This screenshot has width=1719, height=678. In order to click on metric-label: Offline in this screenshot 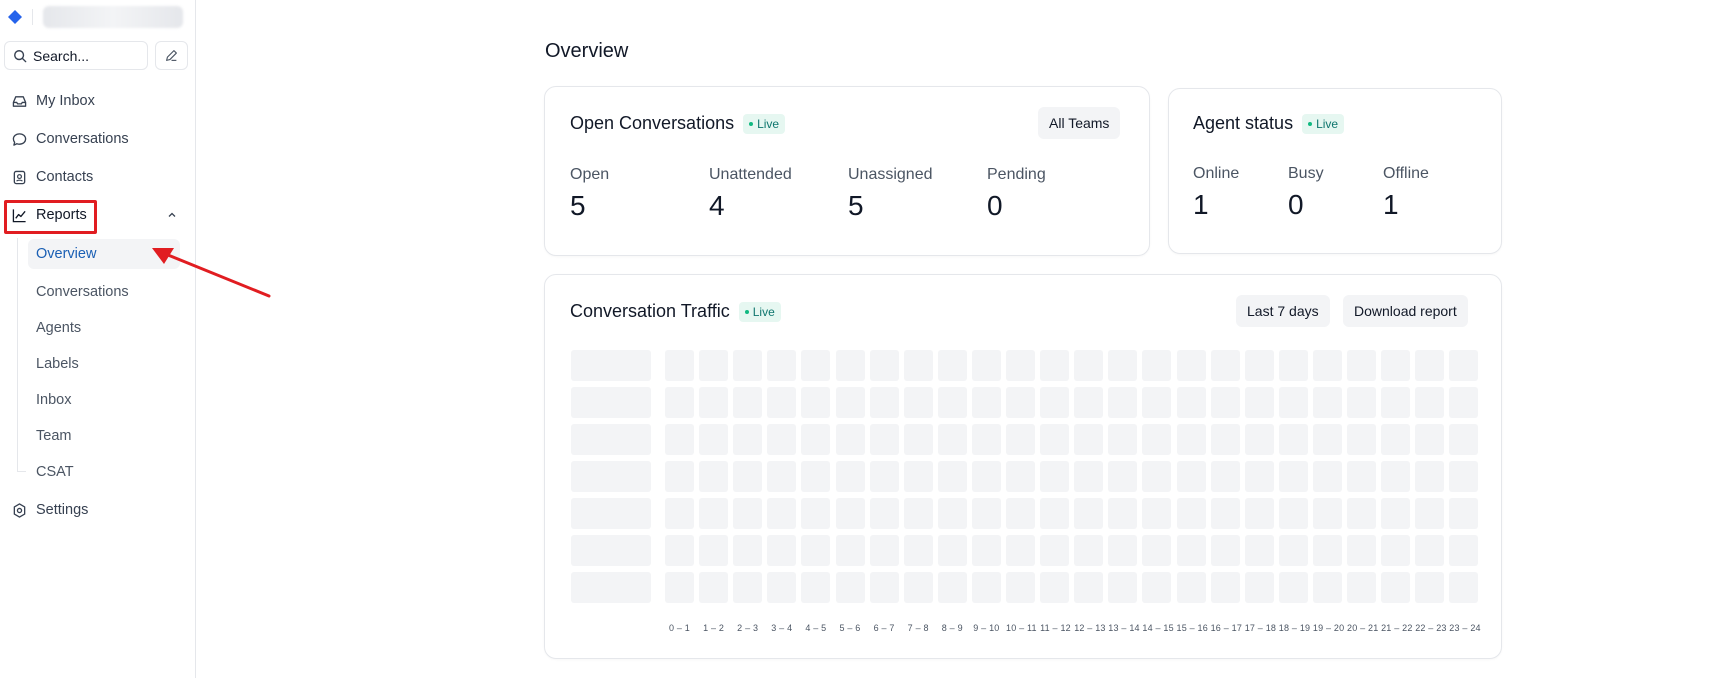, I will do `click(1406, 173)`.